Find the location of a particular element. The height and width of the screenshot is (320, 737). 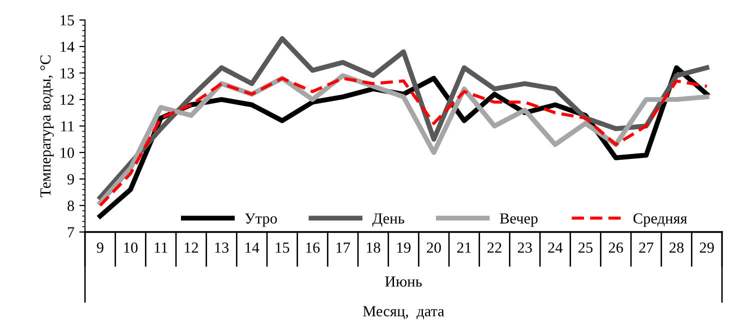

x-tick-label: 22 is located at coordinates (495, 247).